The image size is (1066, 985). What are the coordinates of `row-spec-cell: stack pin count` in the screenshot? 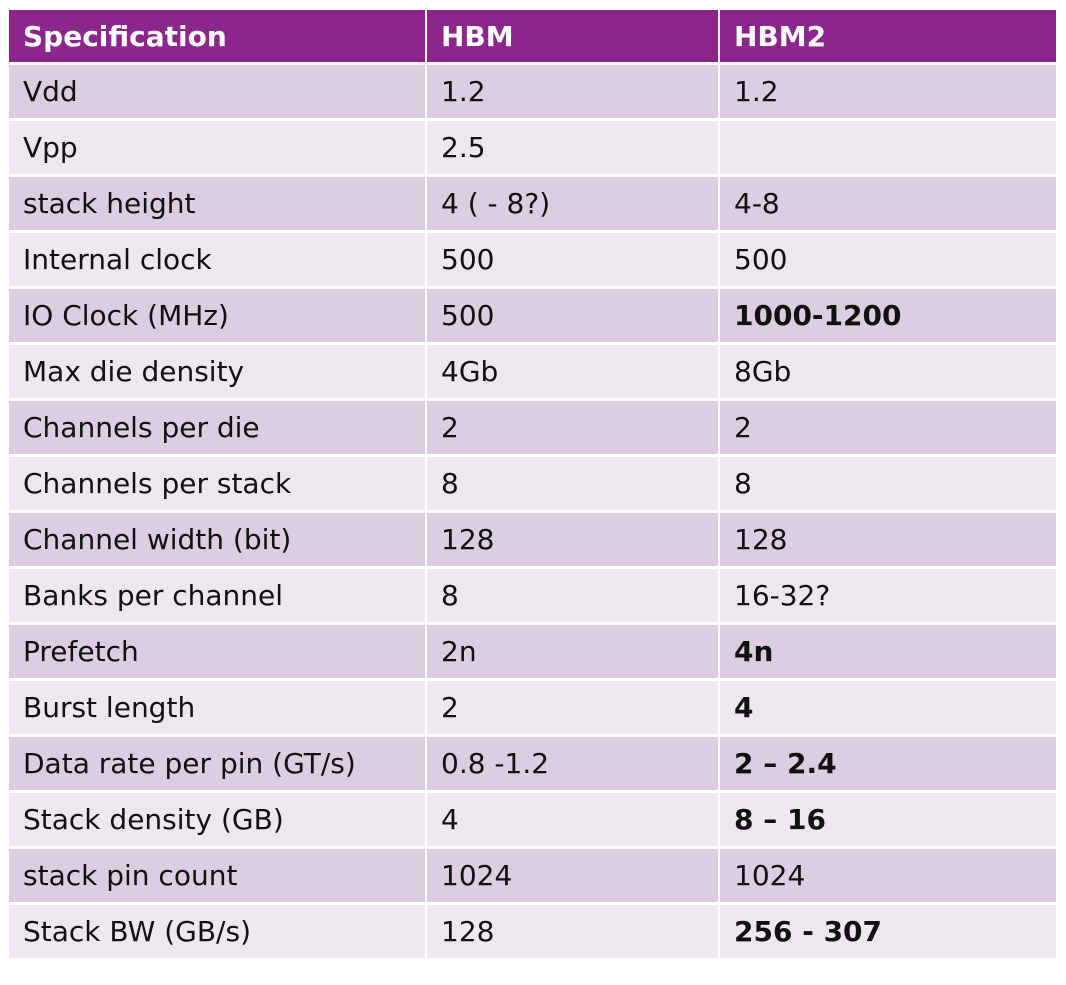 It's located at (218, 876).